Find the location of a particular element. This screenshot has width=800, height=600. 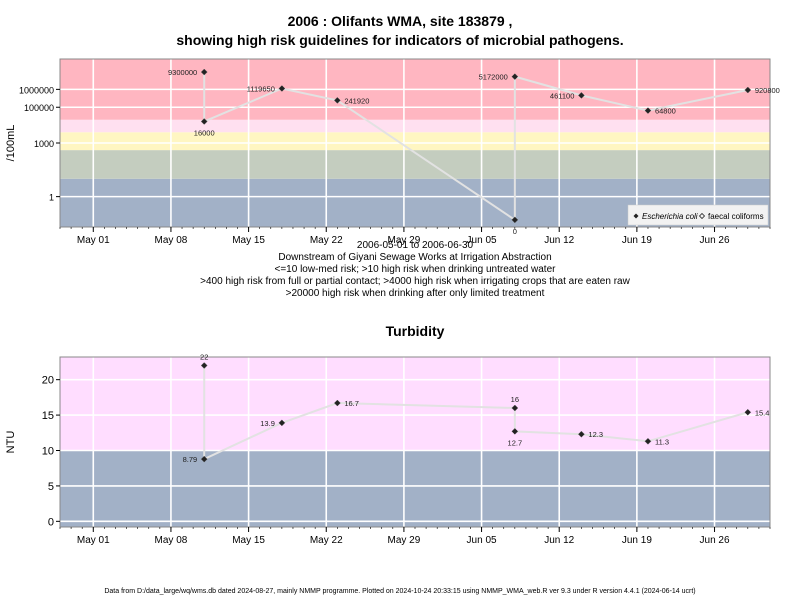

data-label: 461100 is located at coordinates (562, 95).